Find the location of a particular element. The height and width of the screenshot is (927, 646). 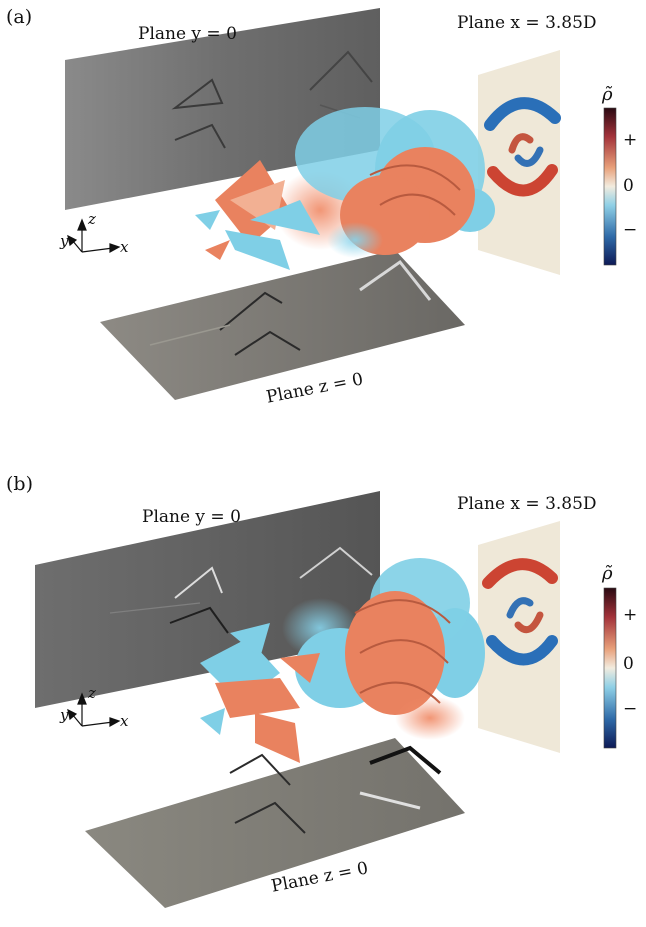

axis-triad-b is located at coordinates (94, 710).